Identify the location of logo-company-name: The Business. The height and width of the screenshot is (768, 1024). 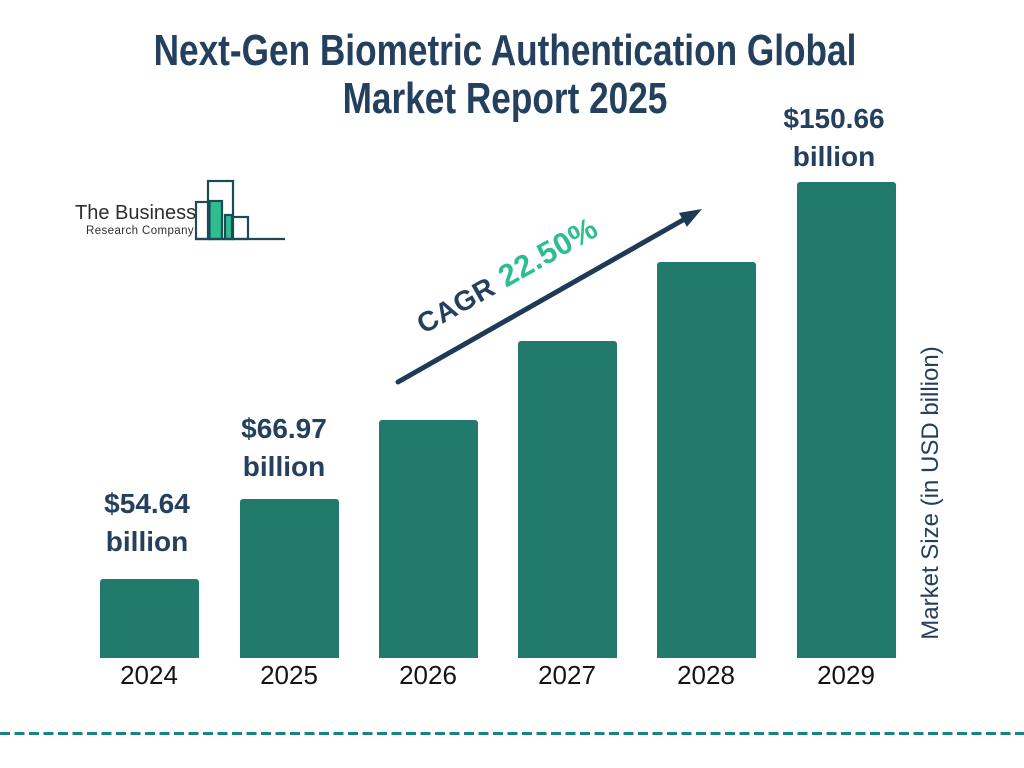
(136, 213).